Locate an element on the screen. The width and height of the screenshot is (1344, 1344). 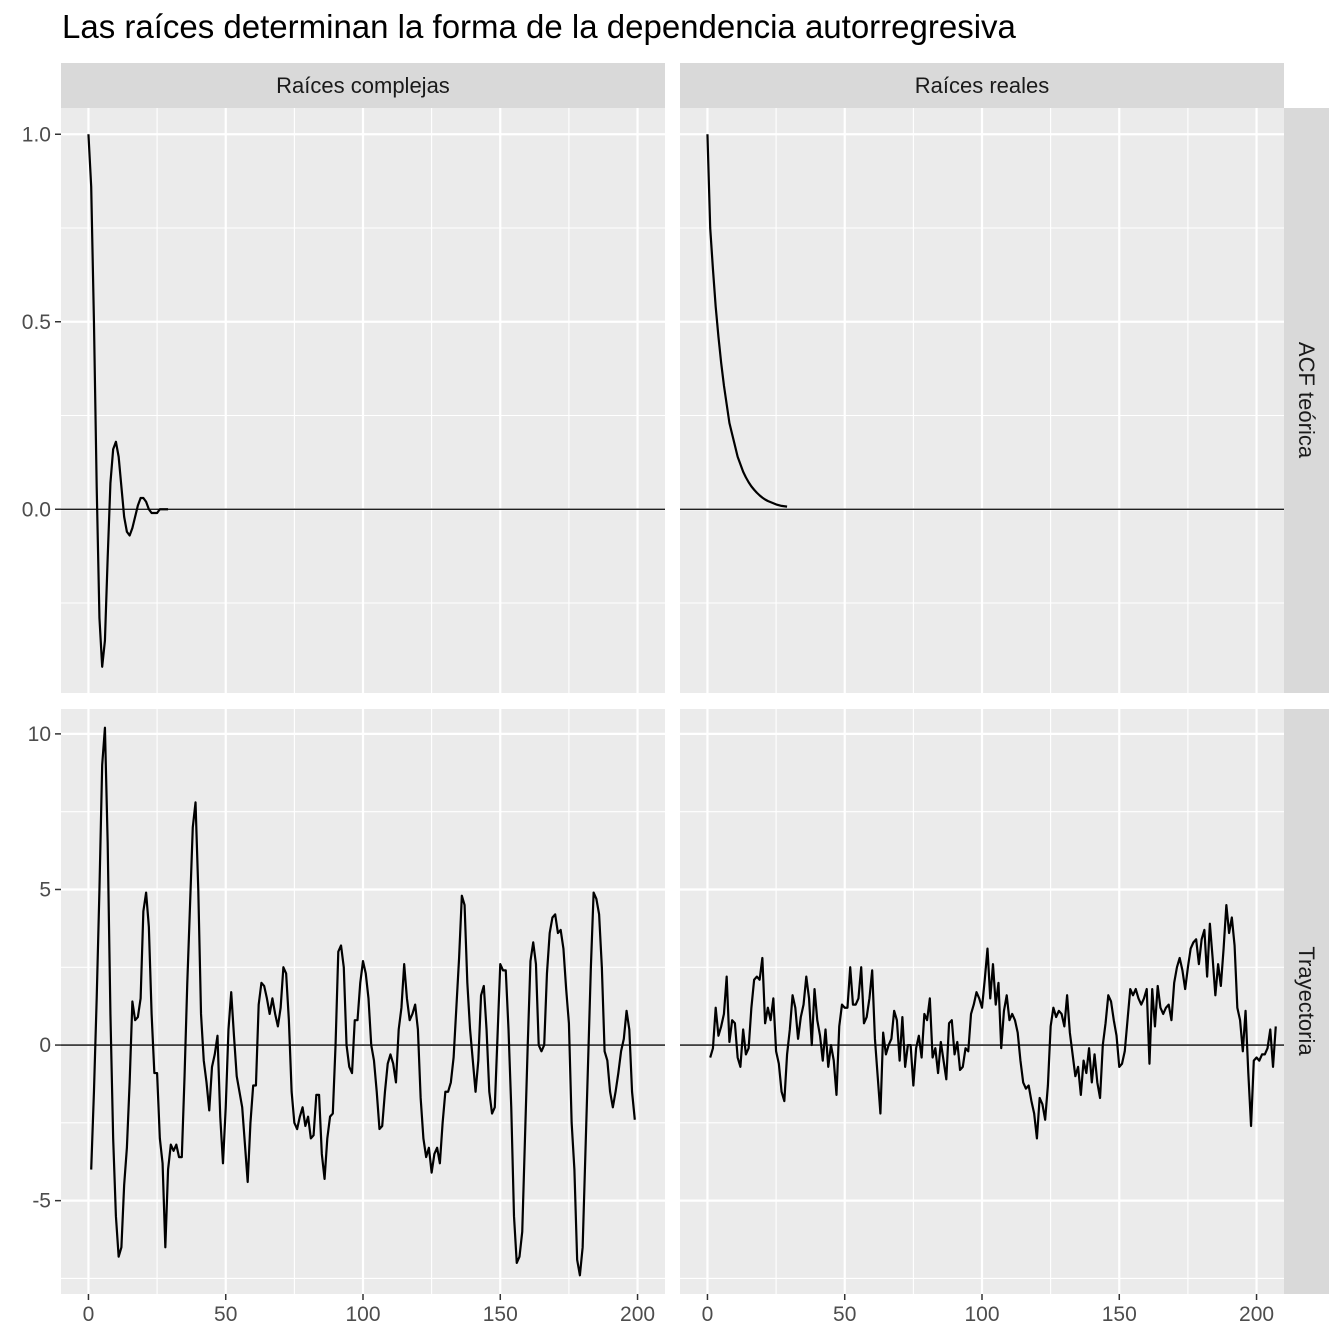
y-tick-label: -5 is located at coordinates (41, 1201).